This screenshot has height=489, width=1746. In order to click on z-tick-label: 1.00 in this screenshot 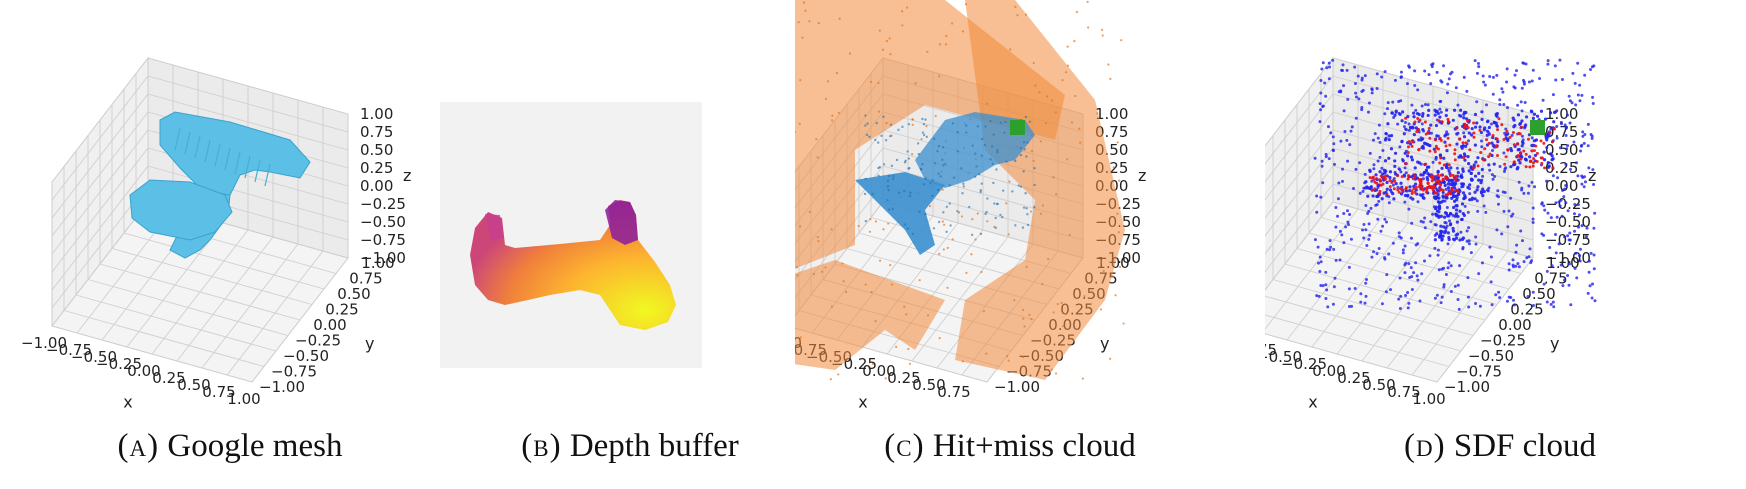, I will do `click(1111, 114)`.